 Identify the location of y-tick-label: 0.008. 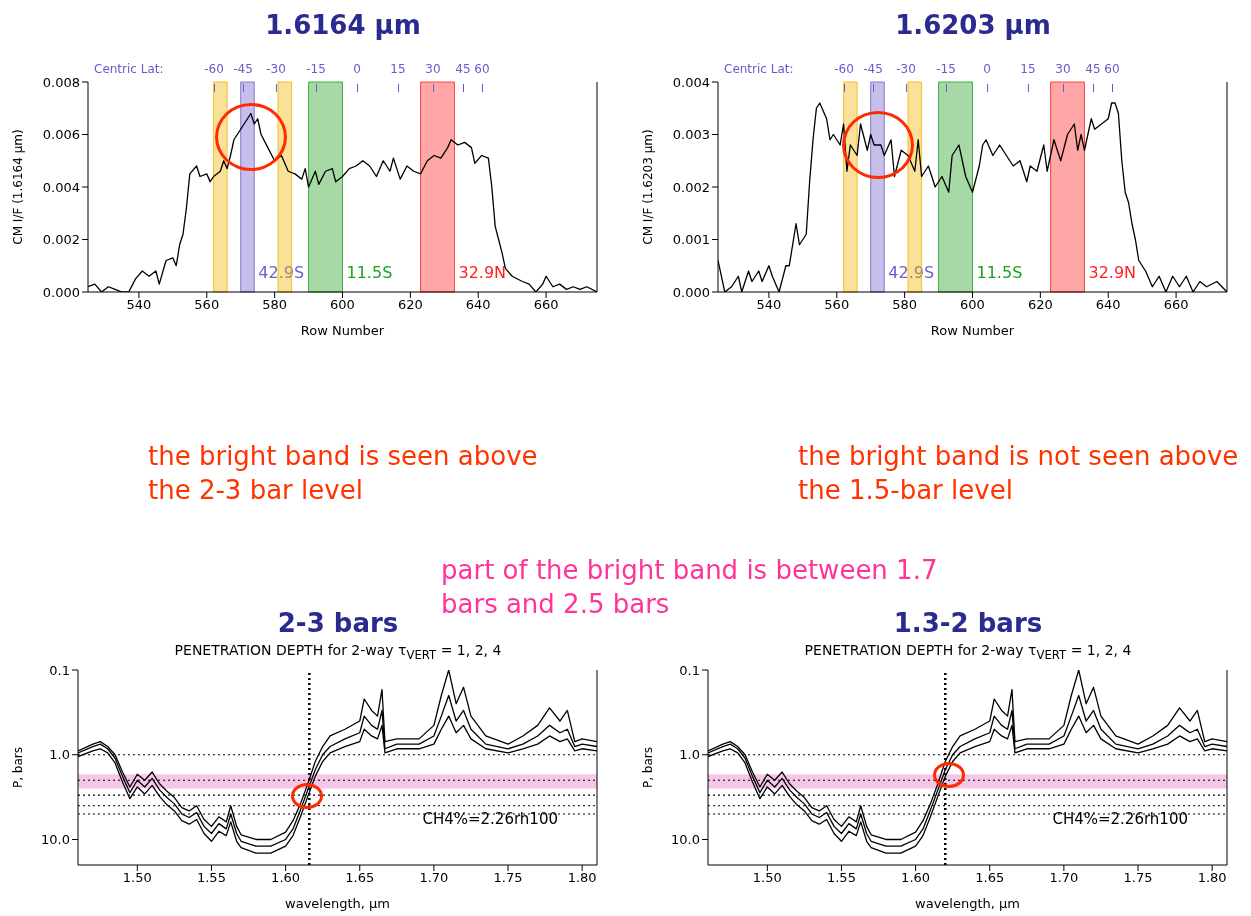
(61, 82).